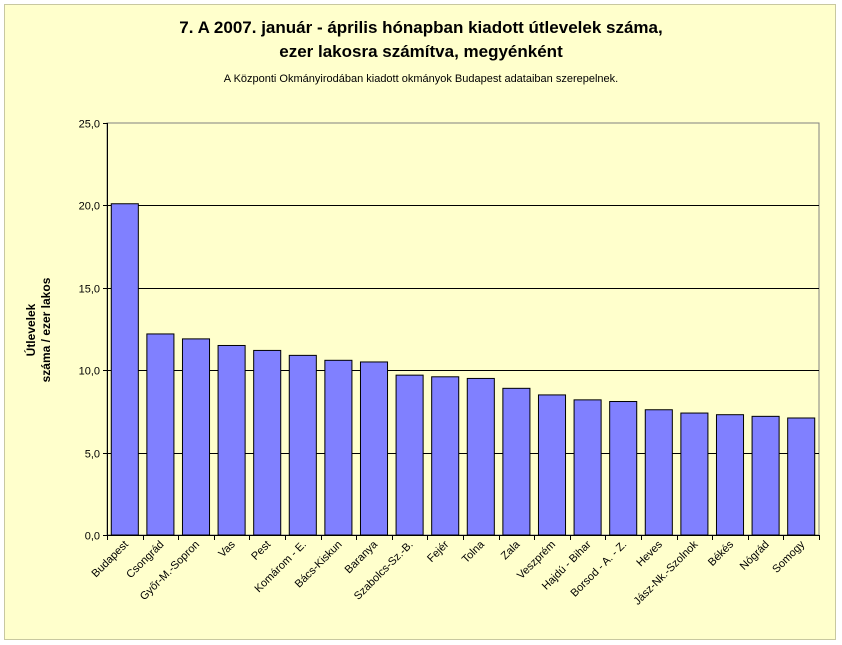 The image size is (842, 645). I want to click on x-tick-label: Békés, so click(721, 553).